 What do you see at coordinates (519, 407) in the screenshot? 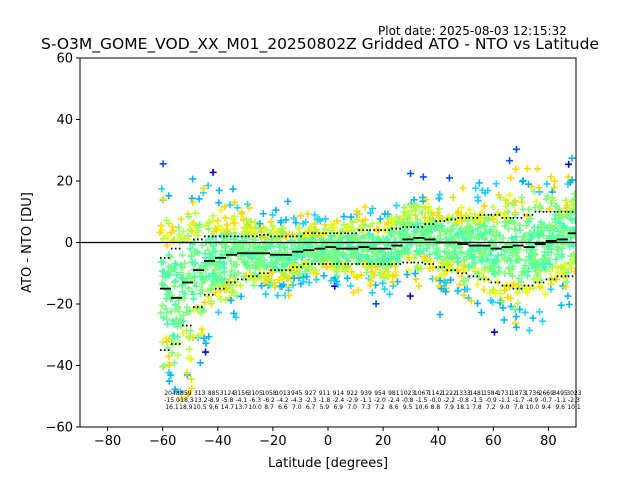
I see `bin-count-label: 7.8` at bounding box center [519, 407].